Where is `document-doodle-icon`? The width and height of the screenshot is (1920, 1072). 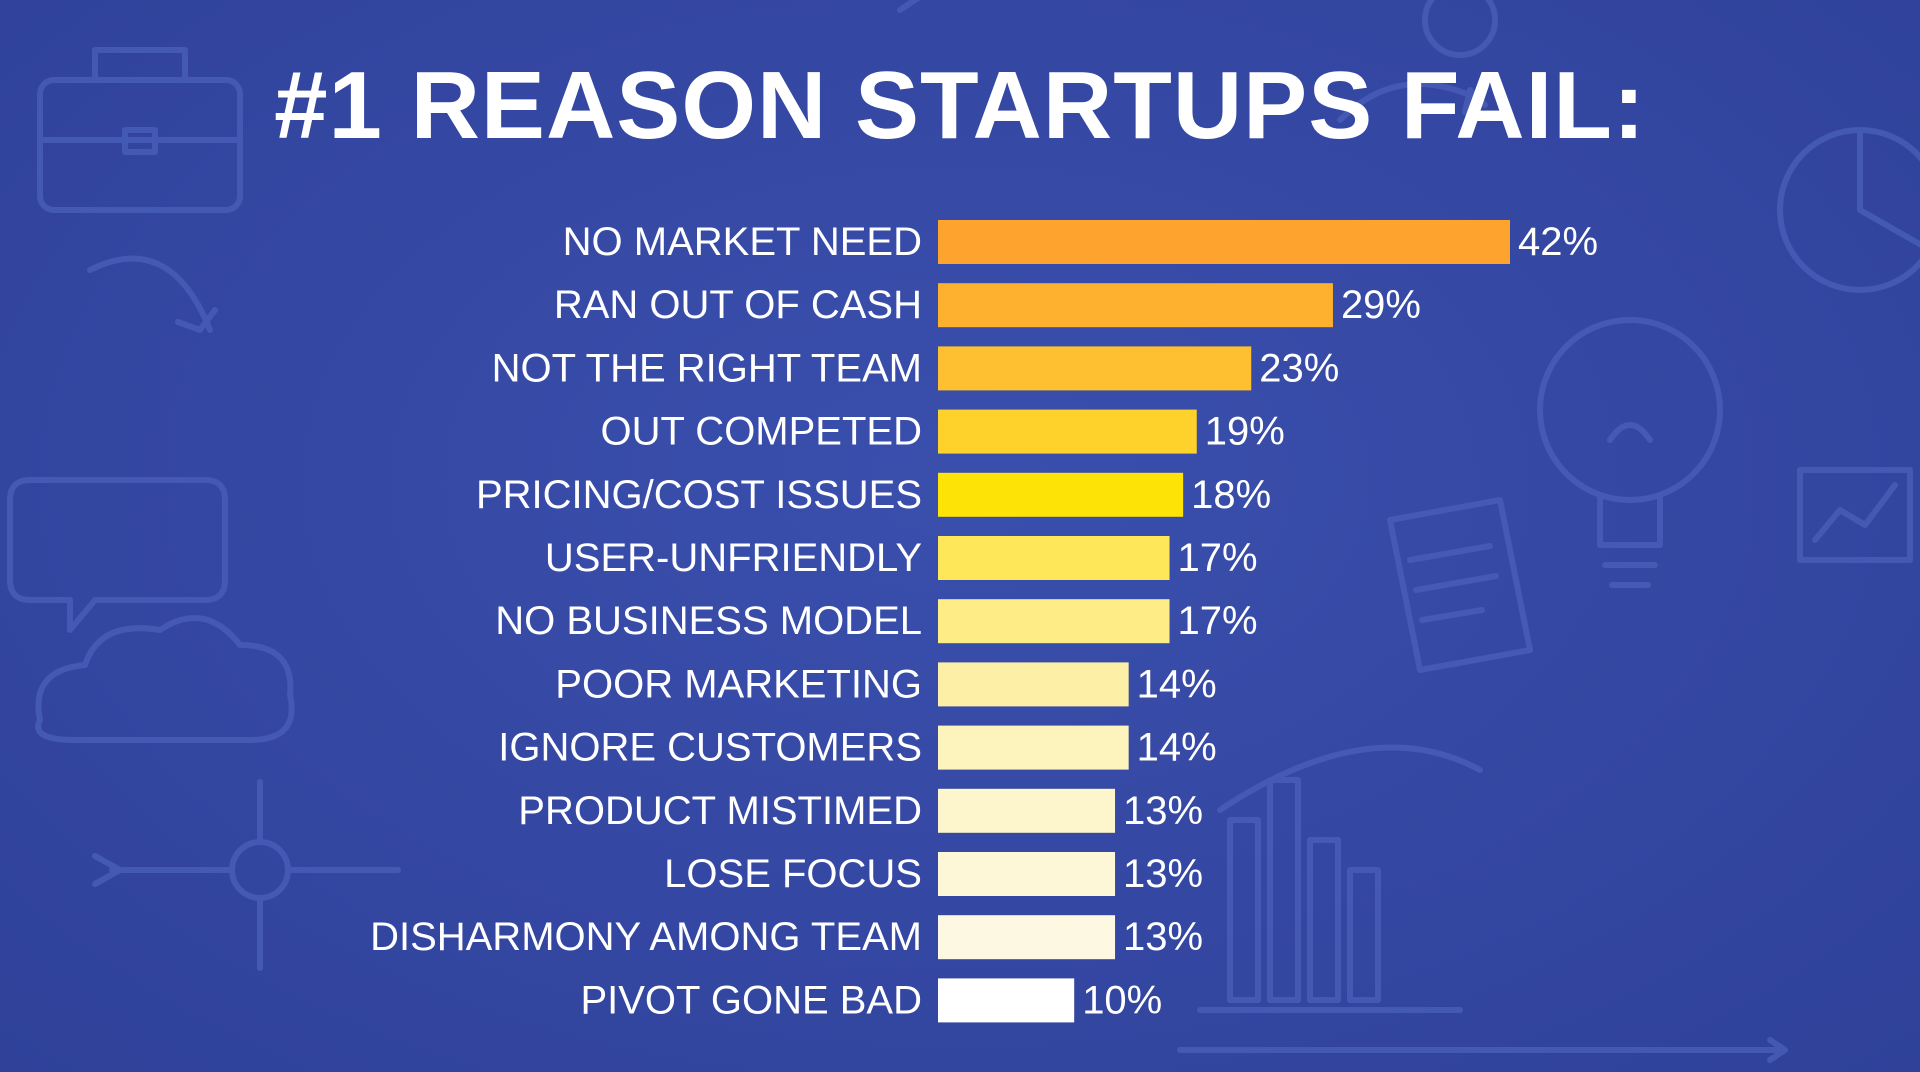
document-doodle-icon is located at coordinates (1460, 585).